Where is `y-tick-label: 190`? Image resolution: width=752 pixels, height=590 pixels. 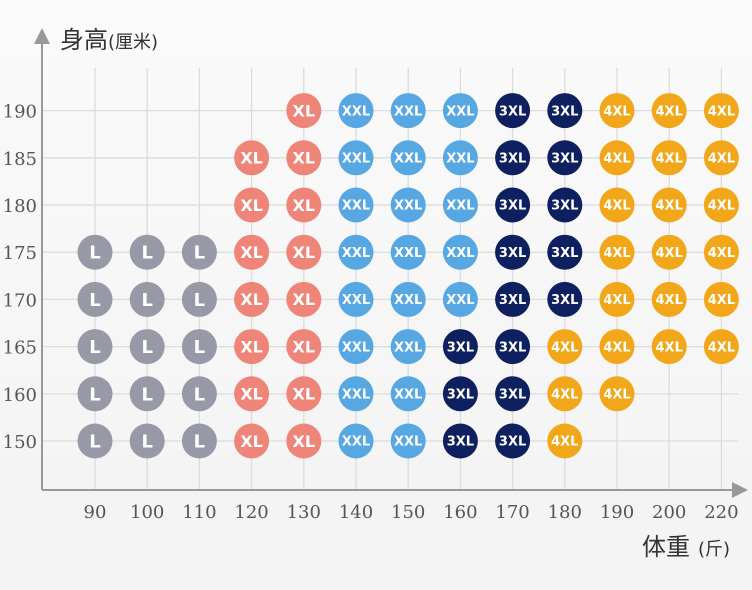 y-tick-label: 190 is located at coordinates (20, 112).